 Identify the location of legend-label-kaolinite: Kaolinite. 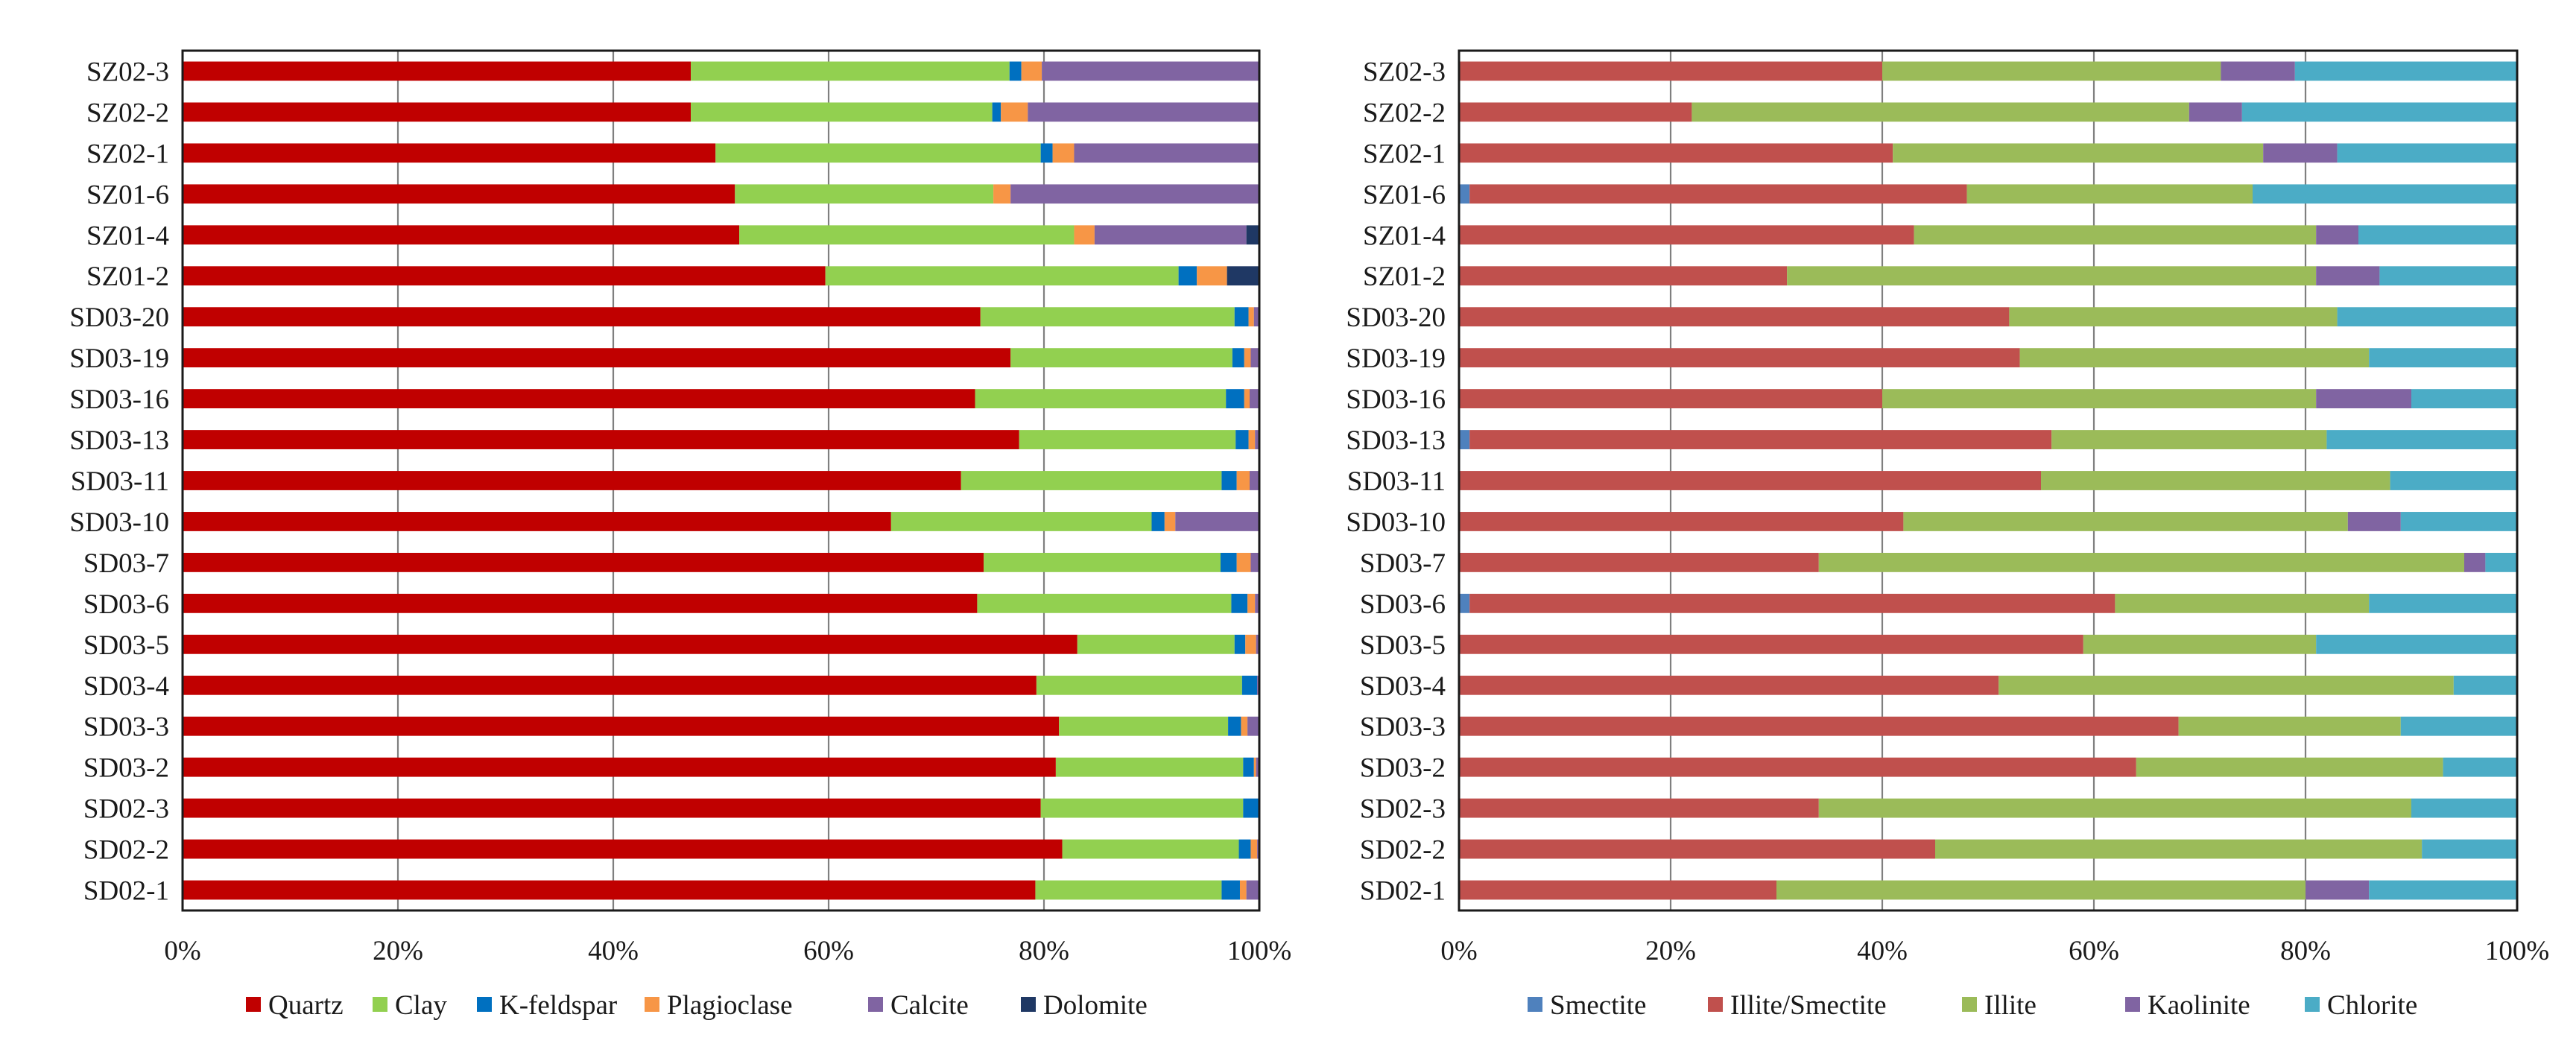
(2199, 1005).